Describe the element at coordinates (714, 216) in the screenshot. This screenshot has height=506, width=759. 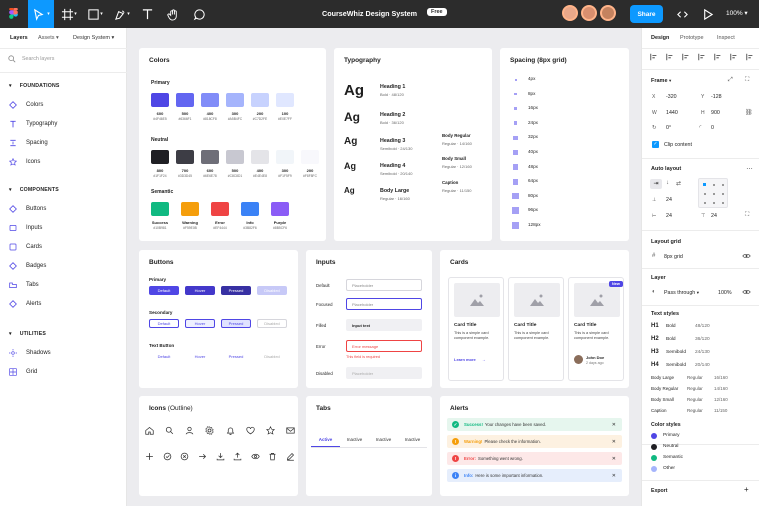
I see `padding-vertical-field: 24` at that location.